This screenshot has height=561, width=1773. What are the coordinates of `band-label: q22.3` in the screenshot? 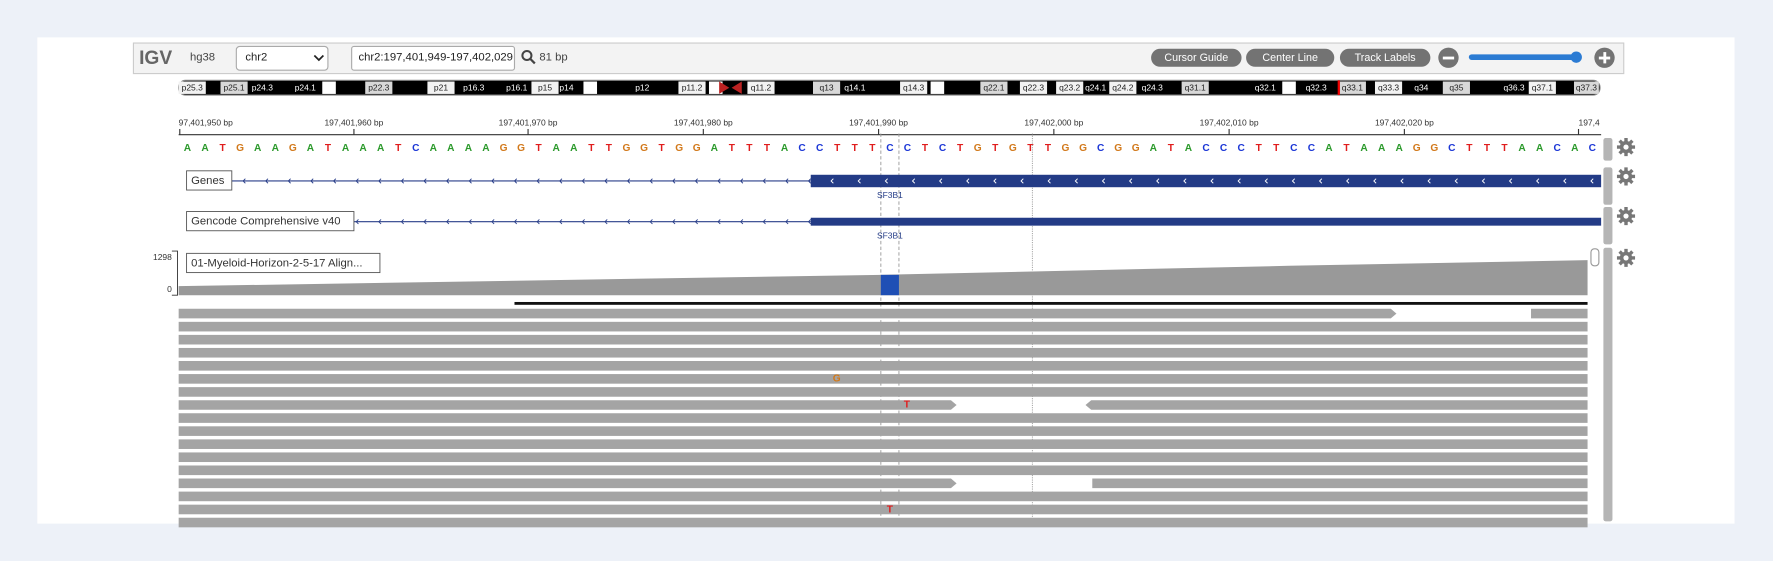 It's located at (1033, 88).